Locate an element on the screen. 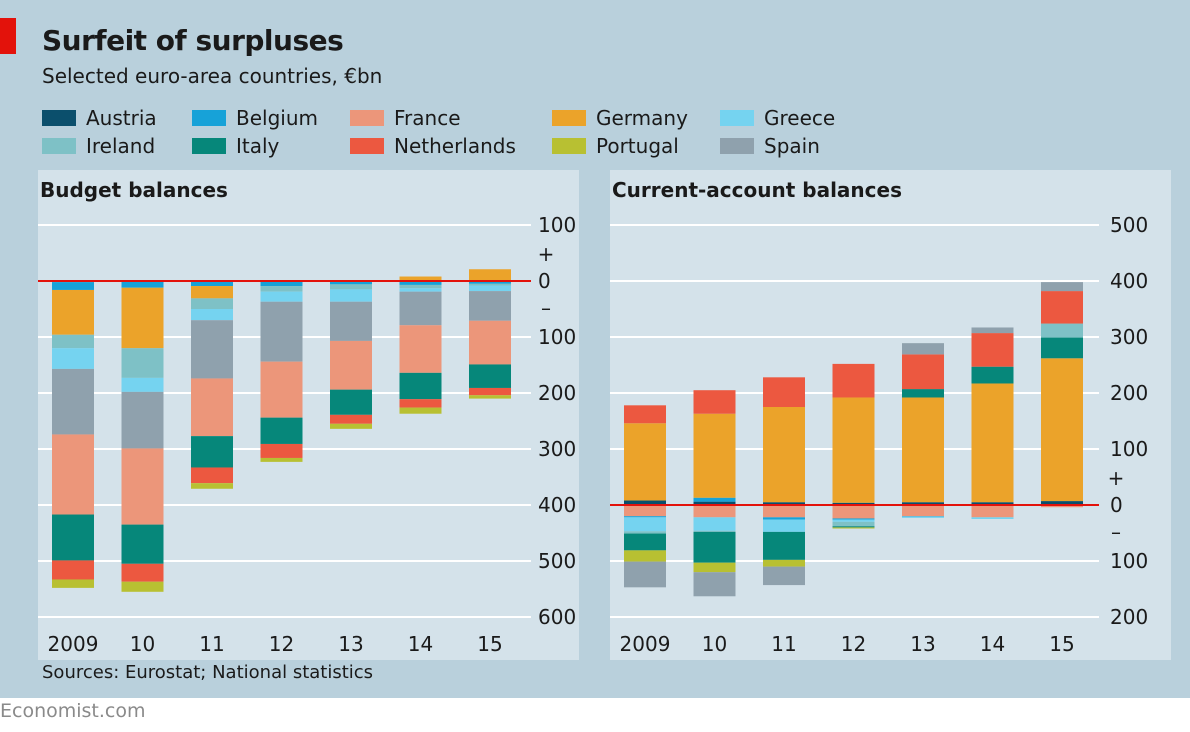  bar-segment-belgium-2009 is located at coordinates (73, 286).